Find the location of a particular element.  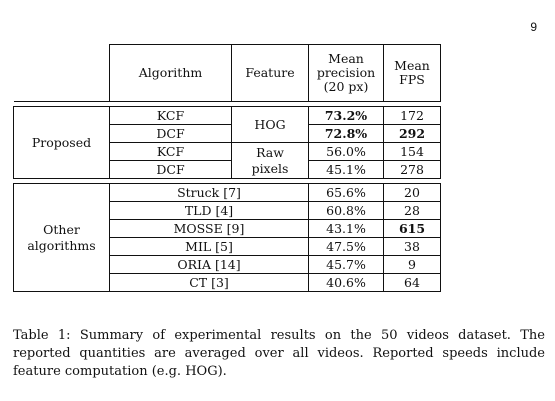

header-algorithm: Algorithm is located at coordinates (170, 73).